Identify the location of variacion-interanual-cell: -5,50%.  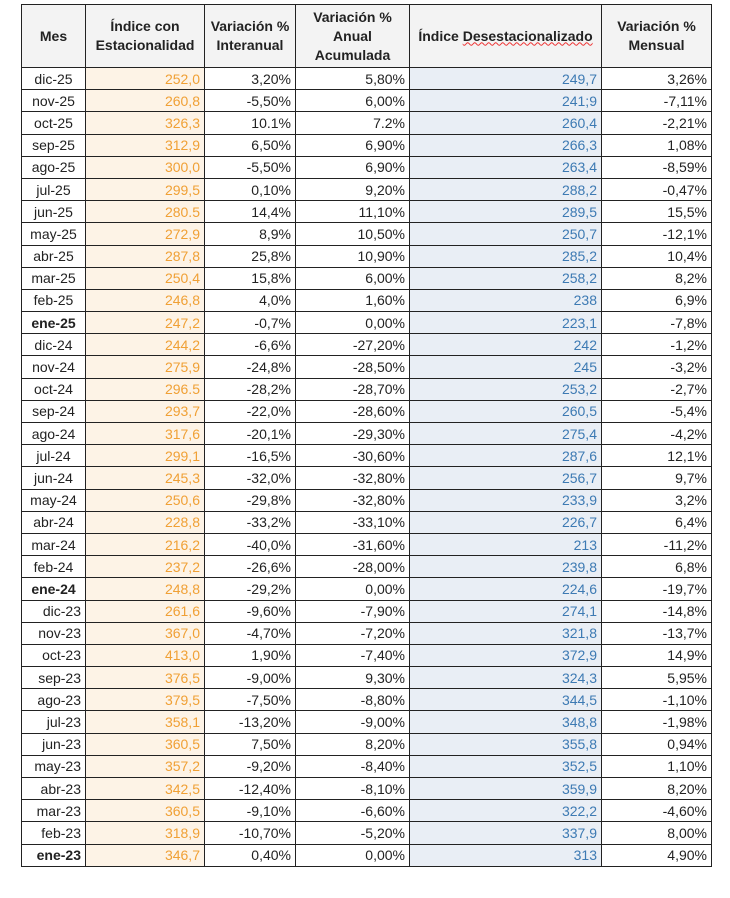
(250, 101).